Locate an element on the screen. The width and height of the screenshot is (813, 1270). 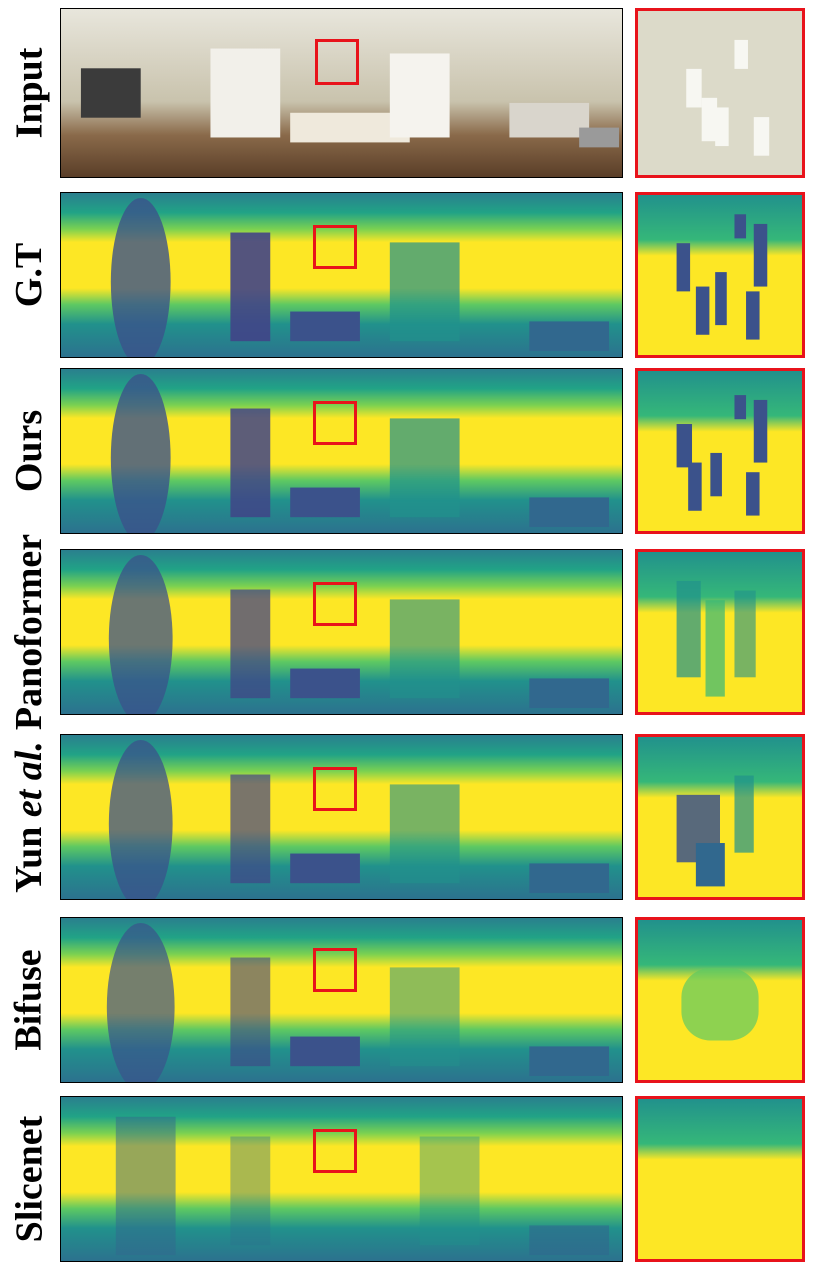
gt-depth-map is located at coordinates (341, 275).